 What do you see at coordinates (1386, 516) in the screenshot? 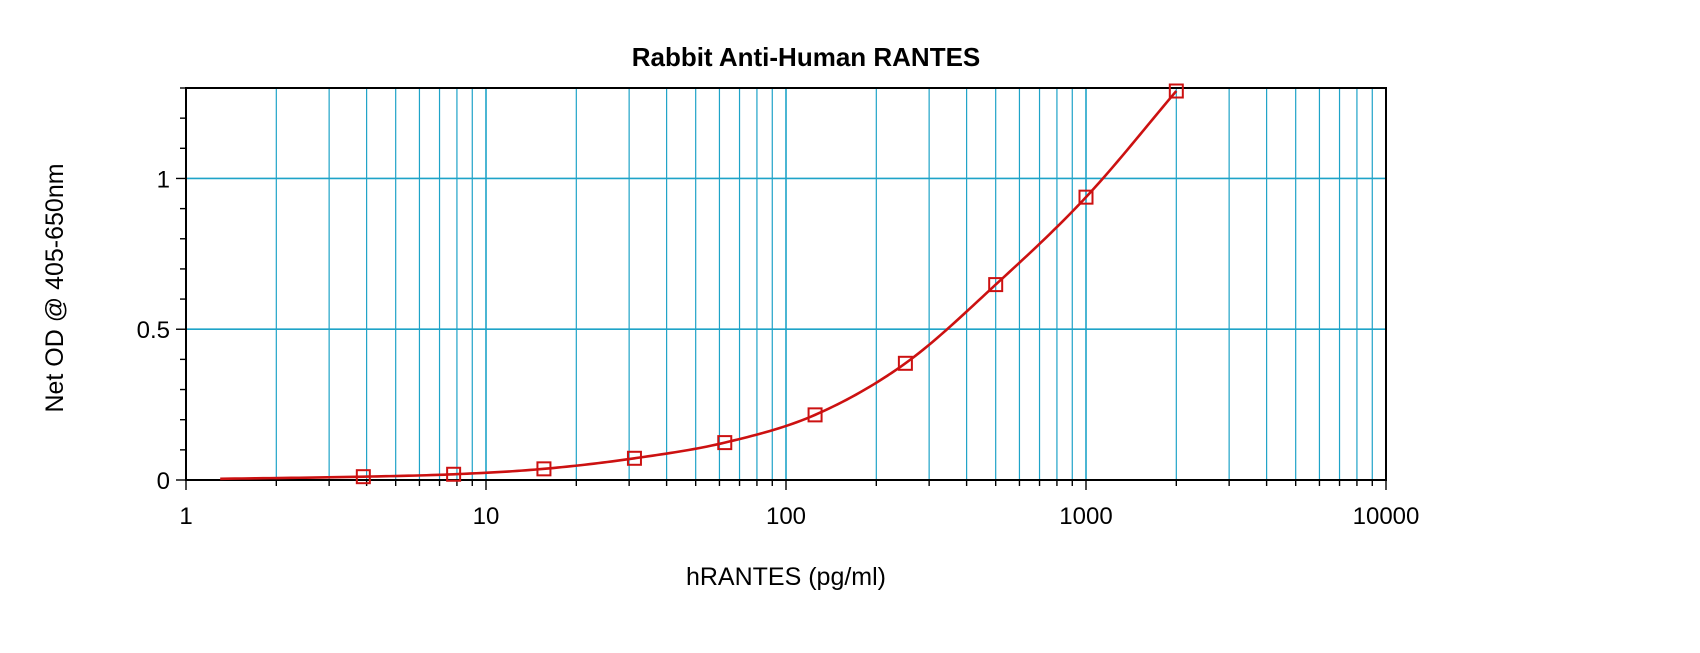
I see `x-tick-label: 10000` at bounding box center [1386, 516].